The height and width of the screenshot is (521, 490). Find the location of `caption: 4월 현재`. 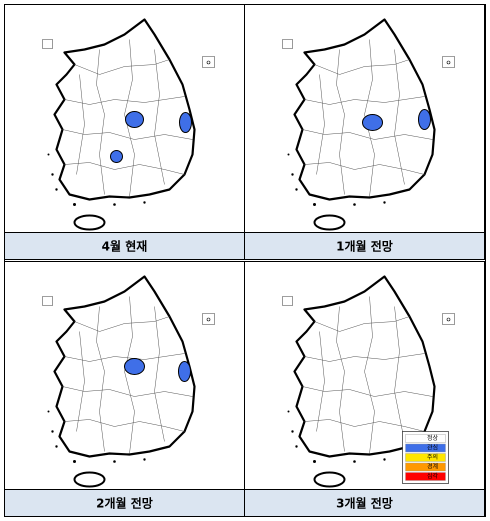

caption: 4월 현재 is located at coordinates (125, 246).